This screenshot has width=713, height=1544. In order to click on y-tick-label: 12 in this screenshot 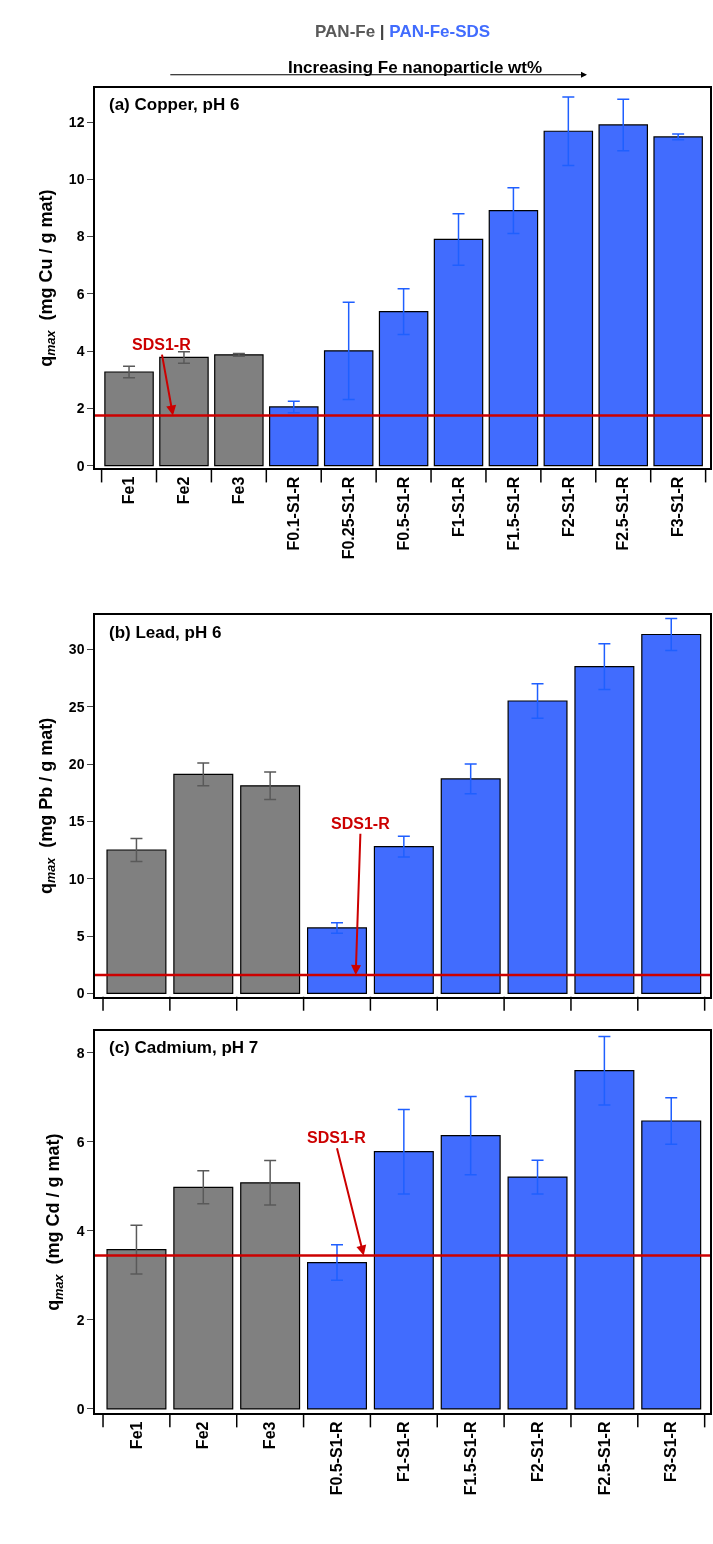, I will do `click(76, 121)`.